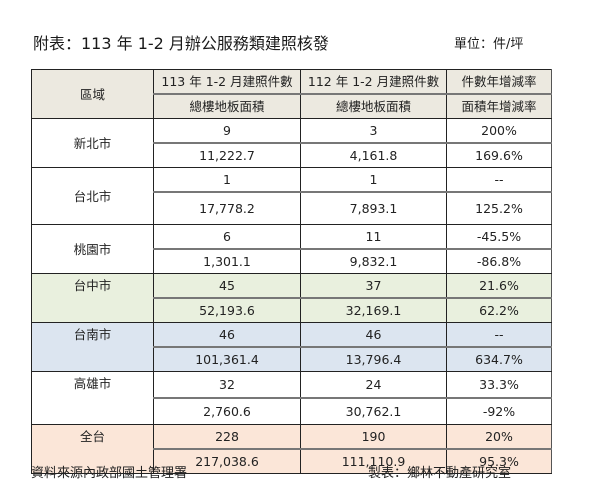 This screenshot has height=481, width=600. I want to click on data-source-note: 資料來源內政部國土管理署, so click(109, 473).